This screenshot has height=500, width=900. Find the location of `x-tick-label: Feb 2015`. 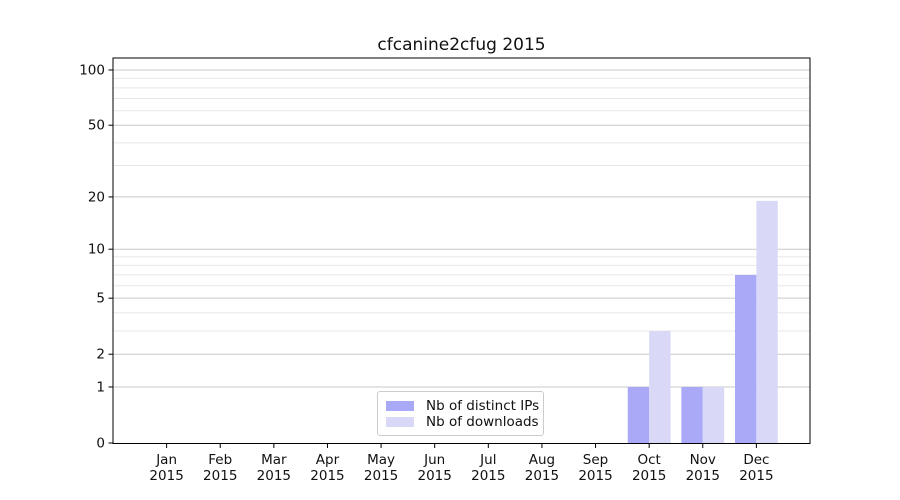

x-tick-label: Feb 2015 is located at coordinates (220, 468).